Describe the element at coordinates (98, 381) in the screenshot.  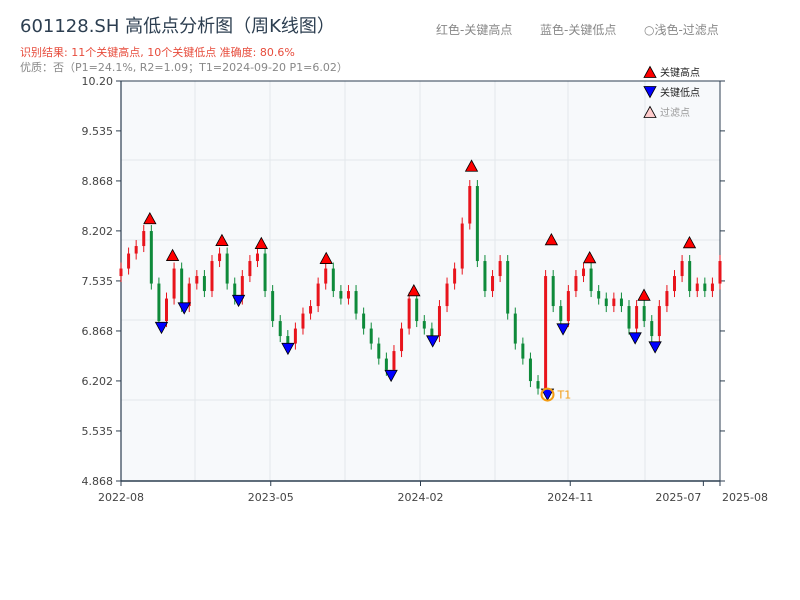
I see `y-tick-label: 6.202` at that location.